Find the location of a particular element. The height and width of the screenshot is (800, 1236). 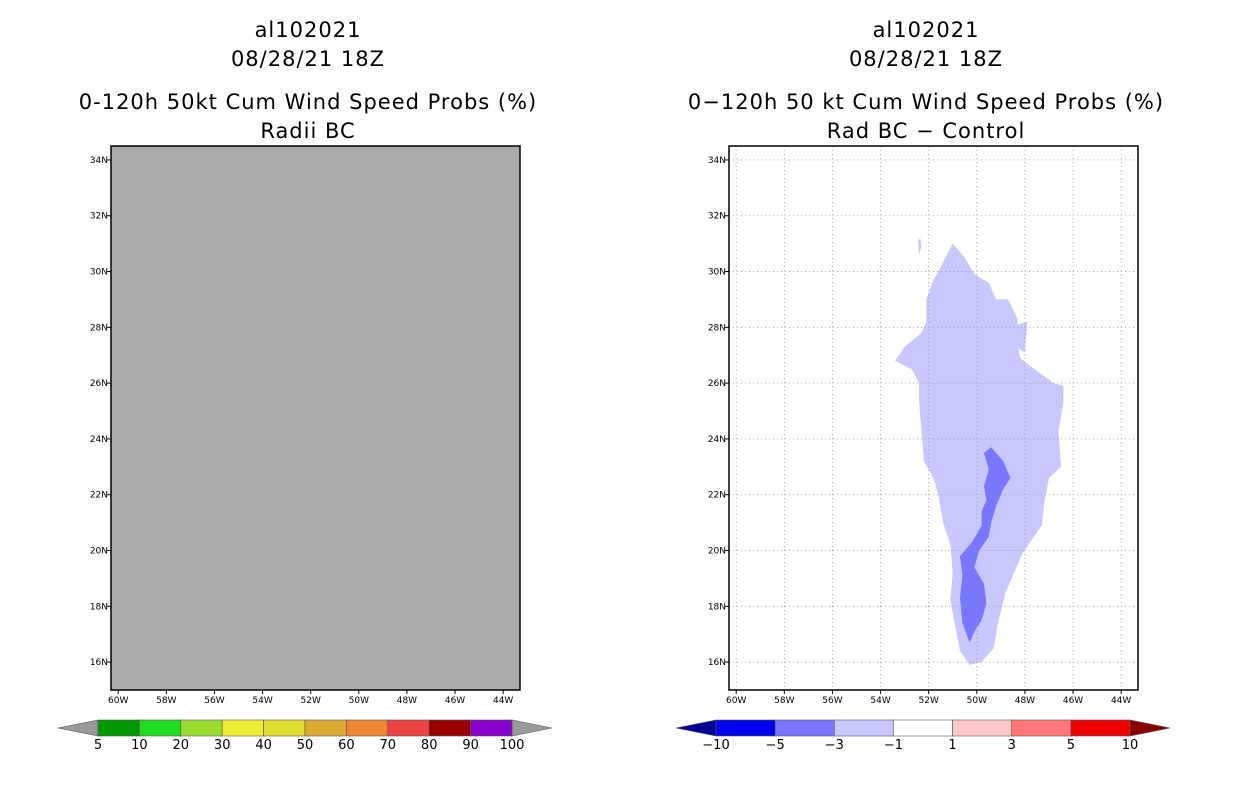

colorbar-label: 20 is located at coordinates (181, 745).